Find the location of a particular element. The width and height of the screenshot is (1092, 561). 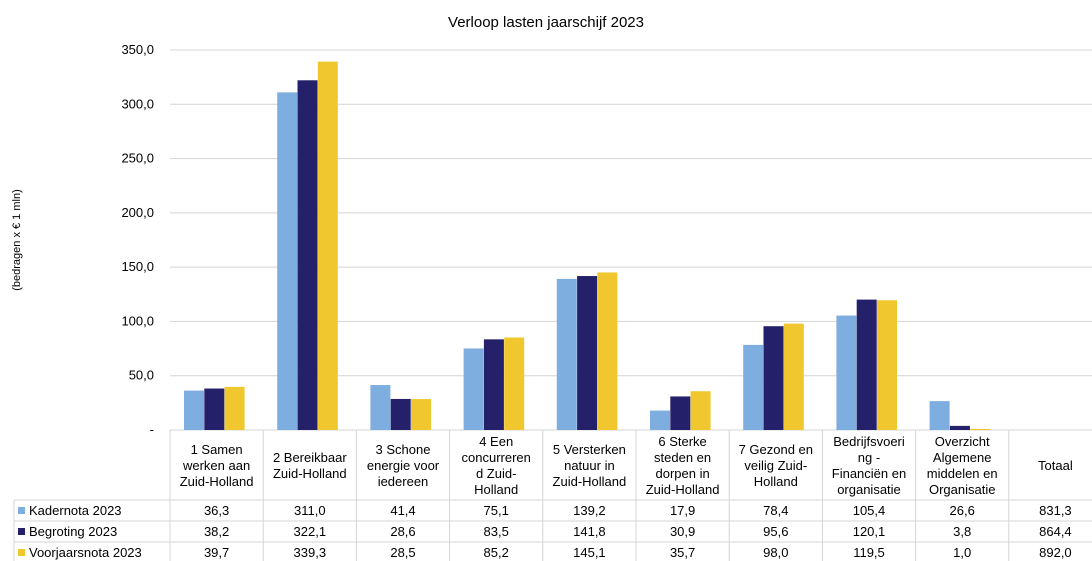

category-label: 6 Sterke steden en dorpen in Zuid-Holland is located at coordinates (683, 465).